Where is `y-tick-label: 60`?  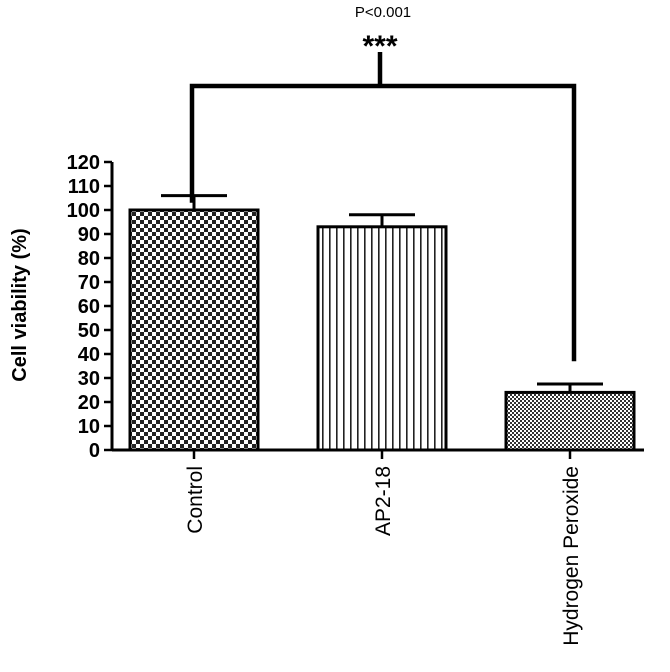
y-tick-label: 60 is located at coordinates (89, 307).